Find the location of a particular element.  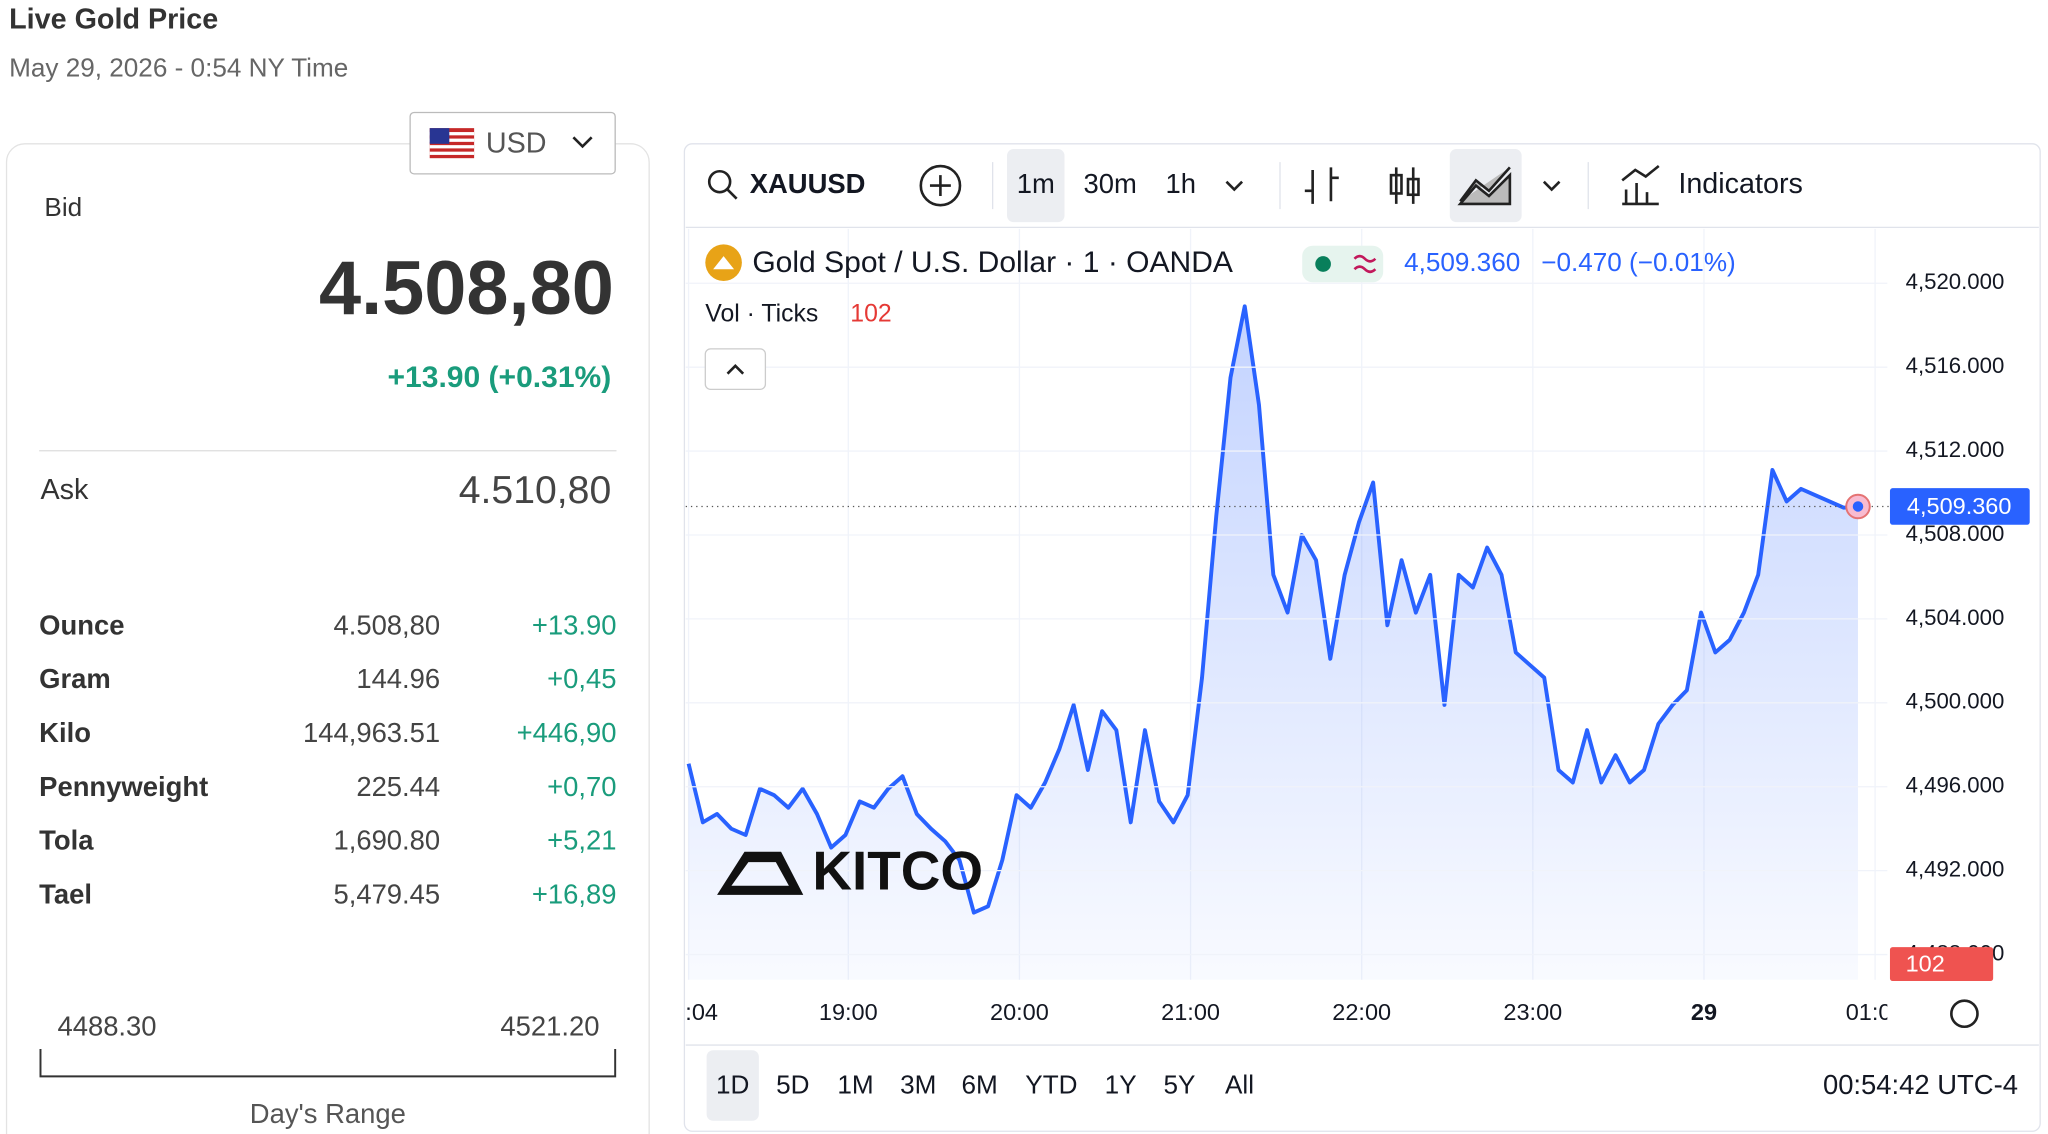

active-interval-bg is located at coordinates (1036, 186).